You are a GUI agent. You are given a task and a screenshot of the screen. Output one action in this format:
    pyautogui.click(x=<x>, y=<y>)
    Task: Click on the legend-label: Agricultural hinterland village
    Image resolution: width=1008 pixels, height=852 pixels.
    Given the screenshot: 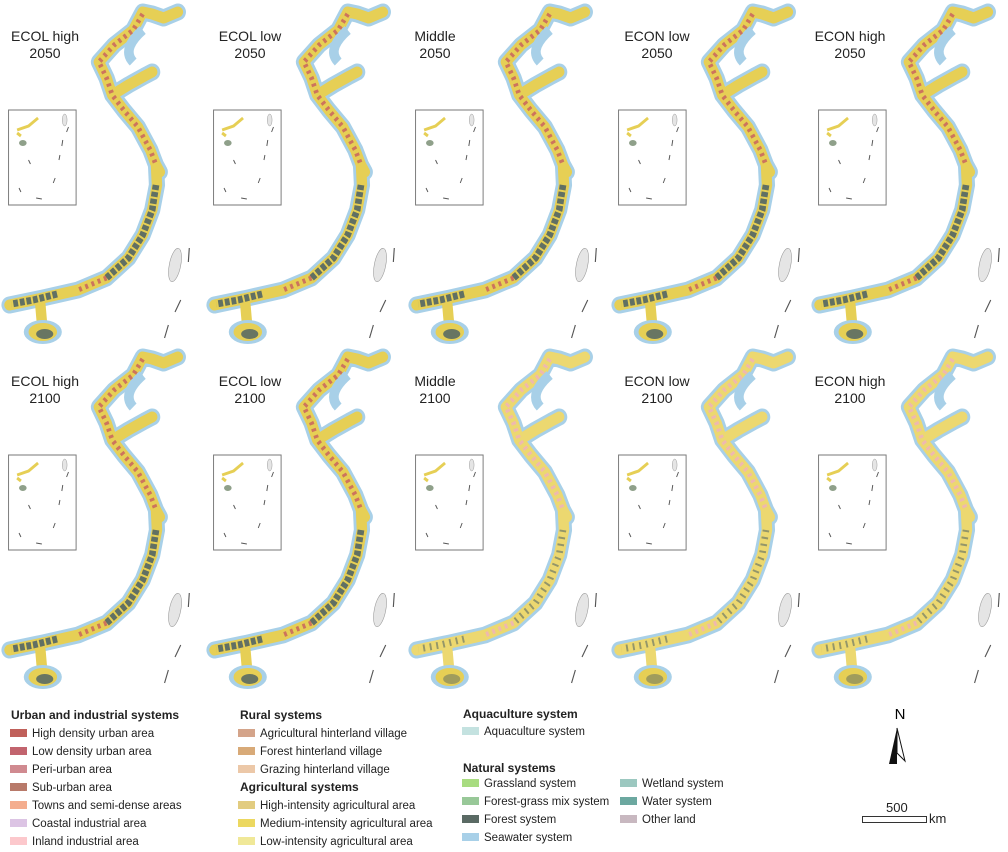 What is the action you would take?
    pyautogui.click(x=334, y=734)
    